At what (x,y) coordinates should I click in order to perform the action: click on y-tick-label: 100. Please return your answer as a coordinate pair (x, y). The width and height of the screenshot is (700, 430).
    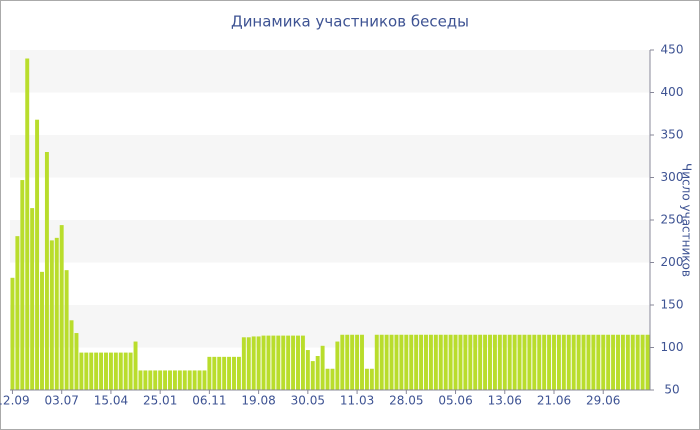
    Looking at the image, I should click on (672, 347).